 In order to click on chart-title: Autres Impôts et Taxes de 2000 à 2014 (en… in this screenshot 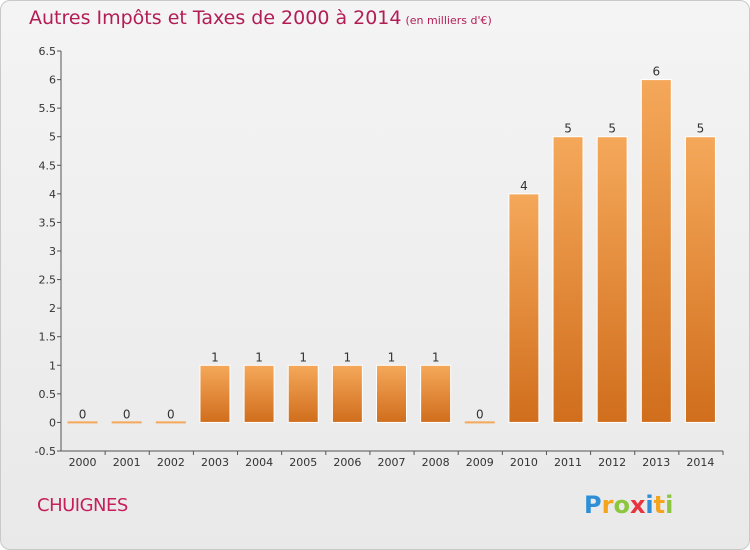, I will do `click(260, 18)`.